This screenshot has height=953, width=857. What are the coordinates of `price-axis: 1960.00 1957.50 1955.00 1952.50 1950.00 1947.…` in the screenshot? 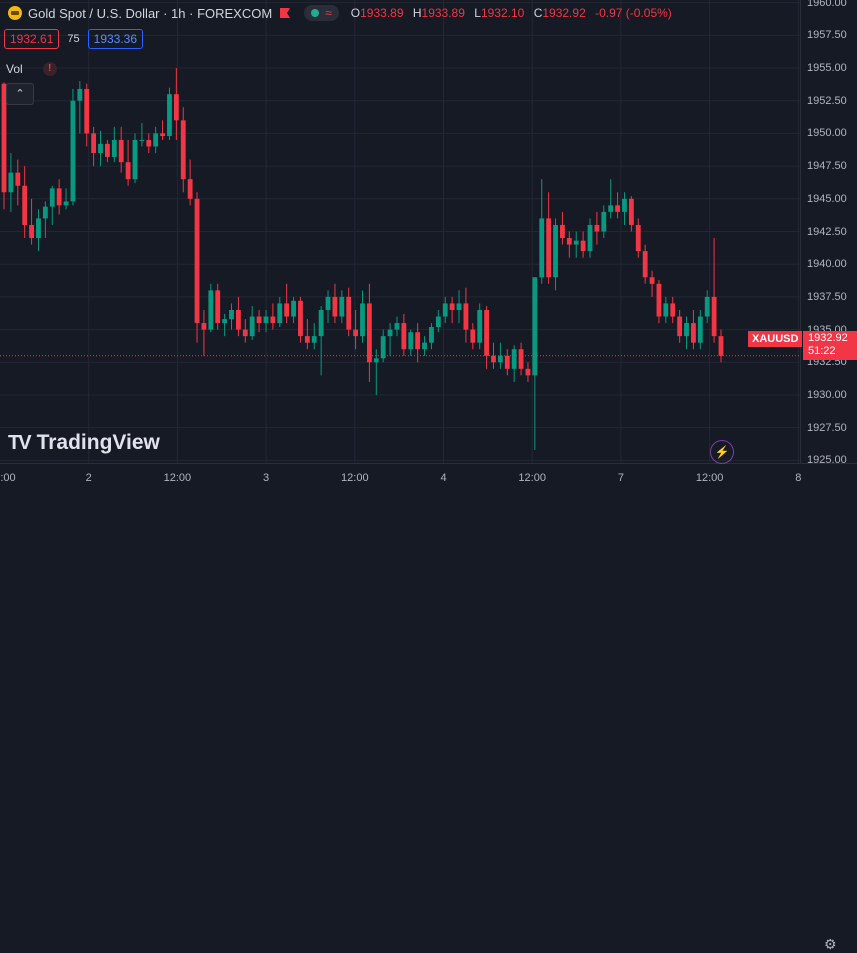 It's located at (828, 233).